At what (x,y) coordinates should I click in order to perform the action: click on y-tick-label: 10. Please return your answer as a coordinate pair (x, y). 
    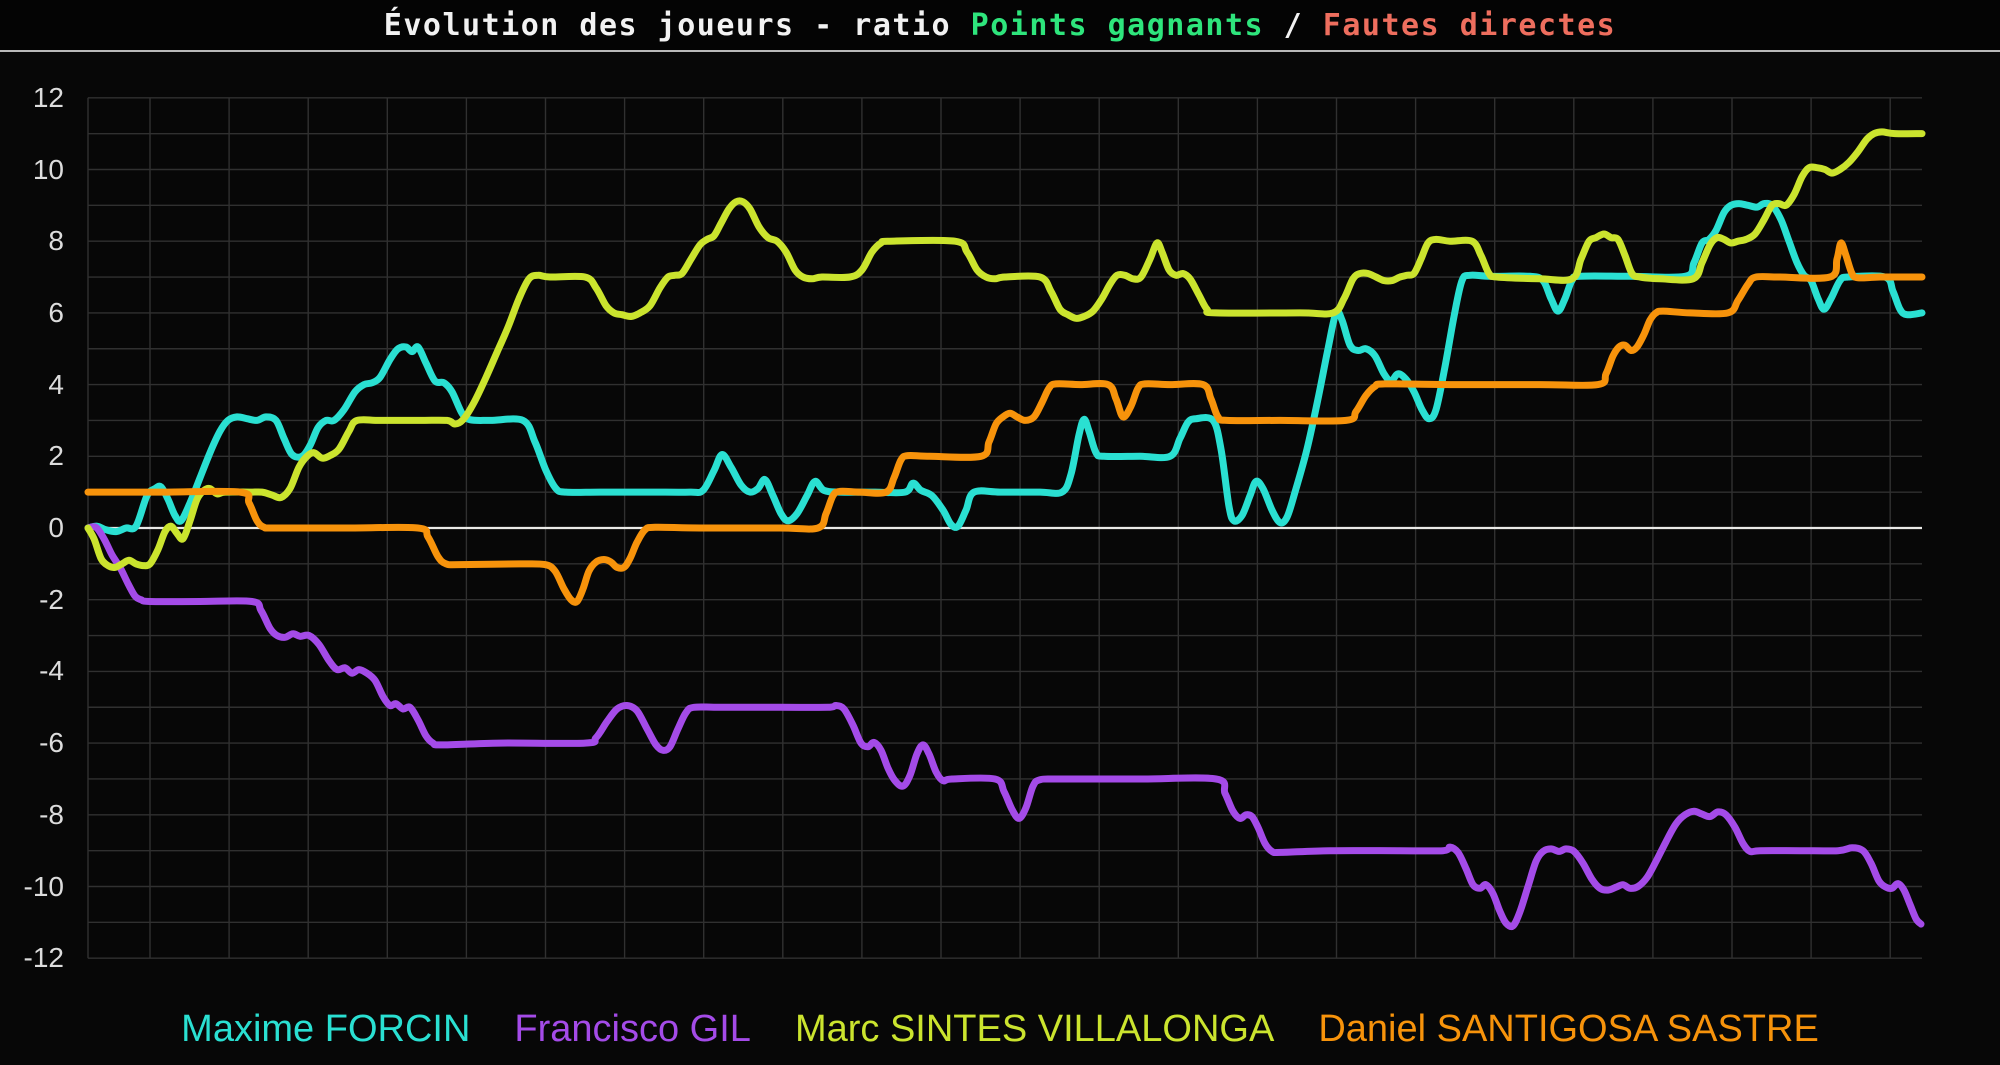
    Looking at the image, I should click on (48, 169).